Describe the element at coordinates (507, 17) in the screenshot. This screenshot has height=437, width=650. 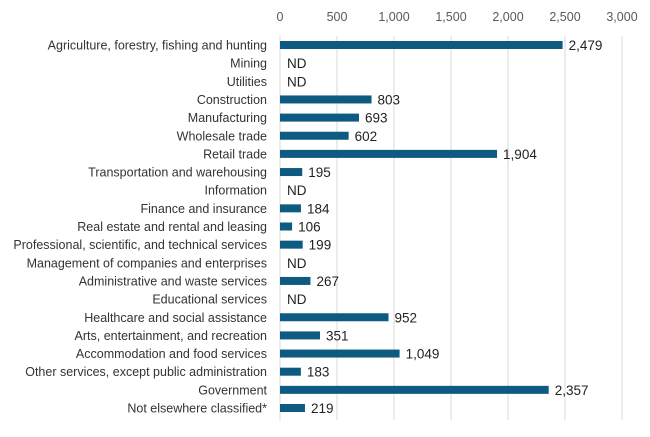
I see `x-tick-label: 2,000` at that location.